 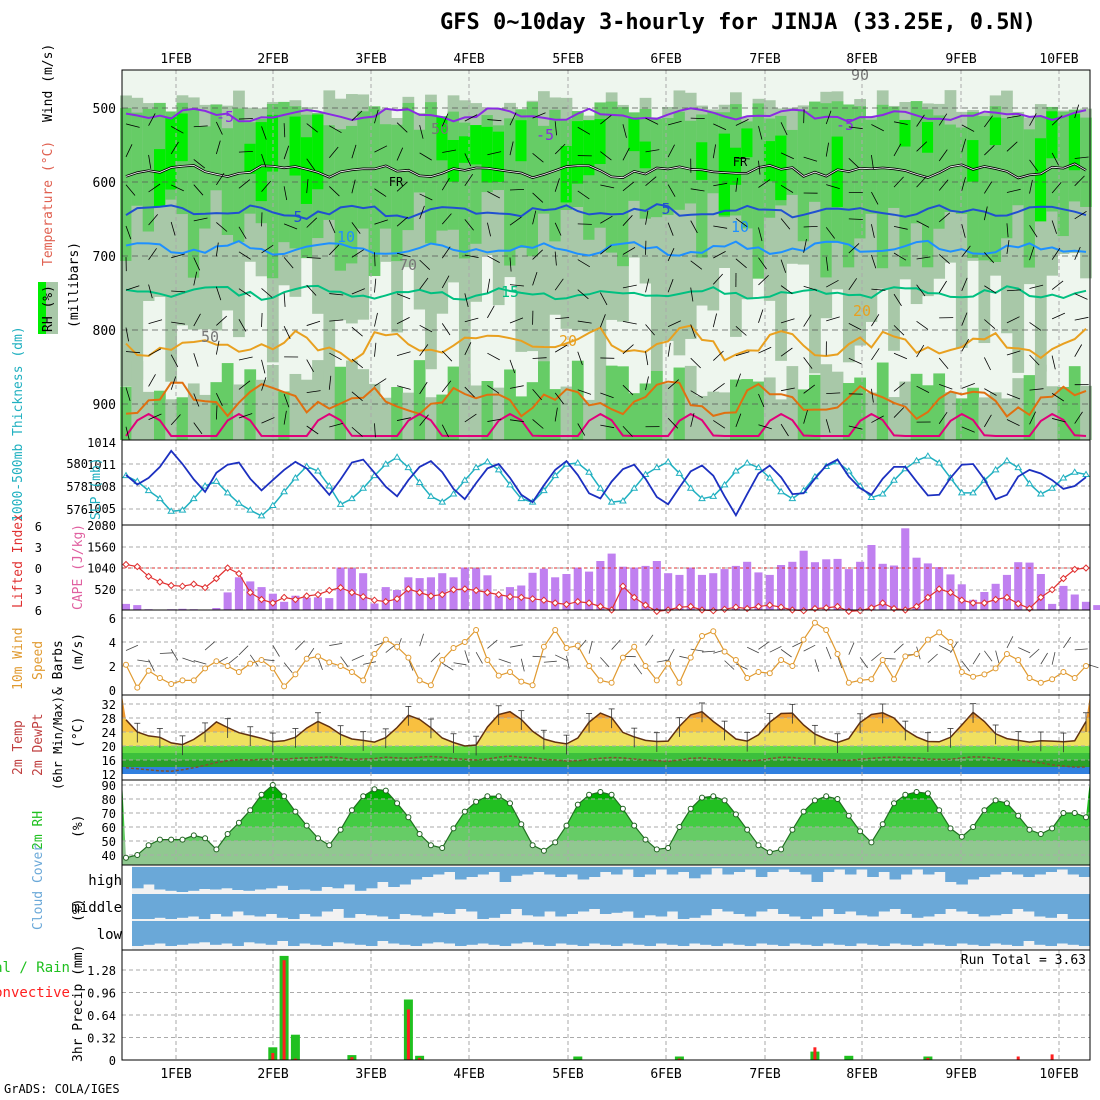 I want to click on rh-band, so click(x=606, y=853).